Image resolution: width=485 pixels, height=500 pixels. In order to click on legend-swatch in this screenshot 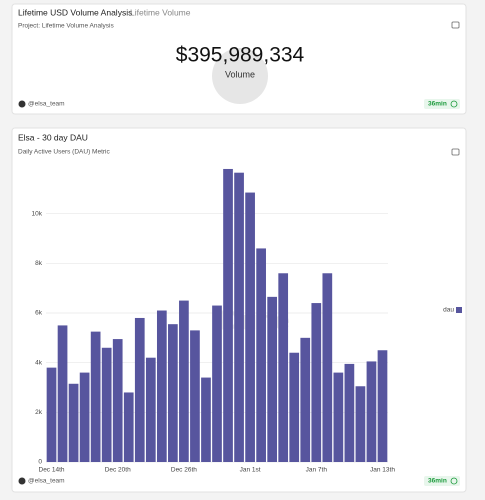, I will do `click(459, 310)`.